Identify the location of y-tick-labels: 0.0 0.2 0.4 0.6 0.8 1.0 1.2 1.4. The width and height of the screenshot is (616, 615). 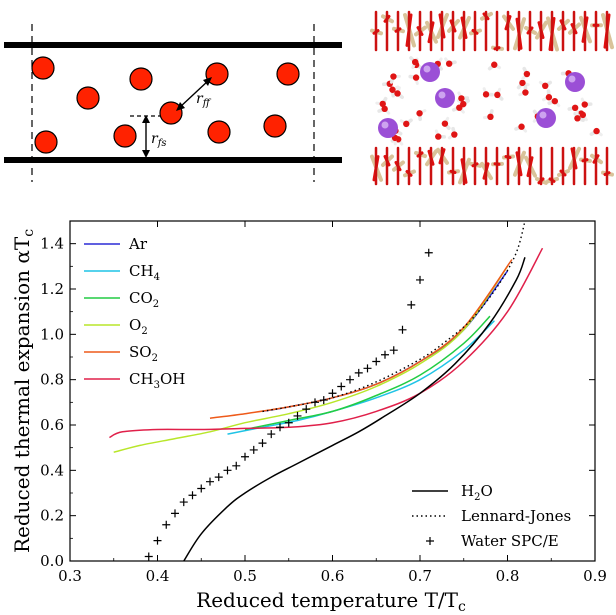
(52, 402).